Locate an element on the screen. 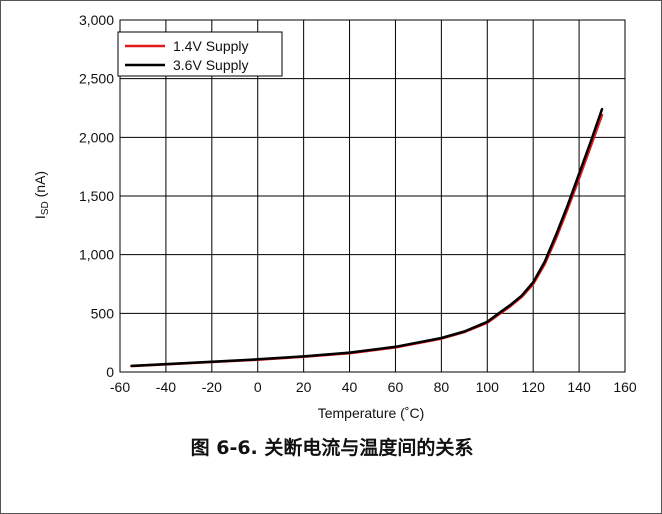  legend-box is located at coordinates (200, 54).